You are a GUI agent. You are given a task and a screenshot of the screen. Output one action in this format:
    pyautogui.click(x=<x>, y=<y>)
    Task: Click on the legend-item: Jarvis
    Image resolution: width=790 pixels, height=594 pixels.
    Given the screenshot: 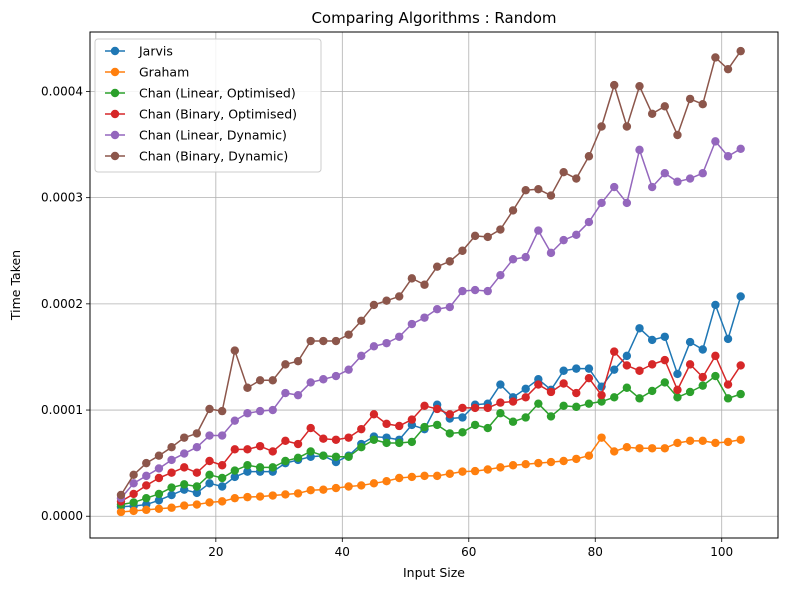 What is the action you would take?
    pyautogui.click(x=139, y=51)
    